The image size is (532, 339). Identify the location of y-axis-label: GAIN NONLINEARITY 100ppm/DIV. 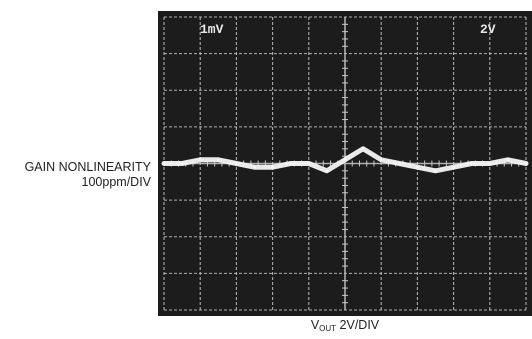
(75, 175).